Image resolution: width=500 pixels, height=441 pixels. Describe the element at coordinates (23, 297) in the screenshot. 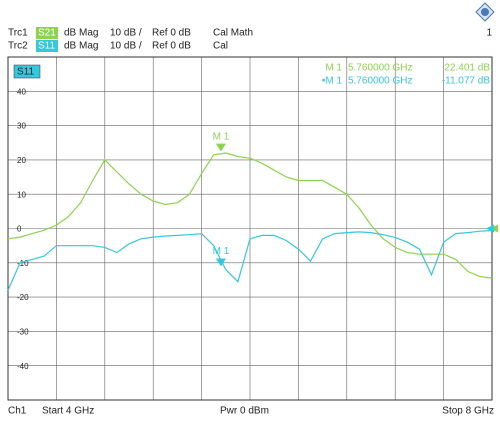

I see `y-tick-label: -20` at that location.